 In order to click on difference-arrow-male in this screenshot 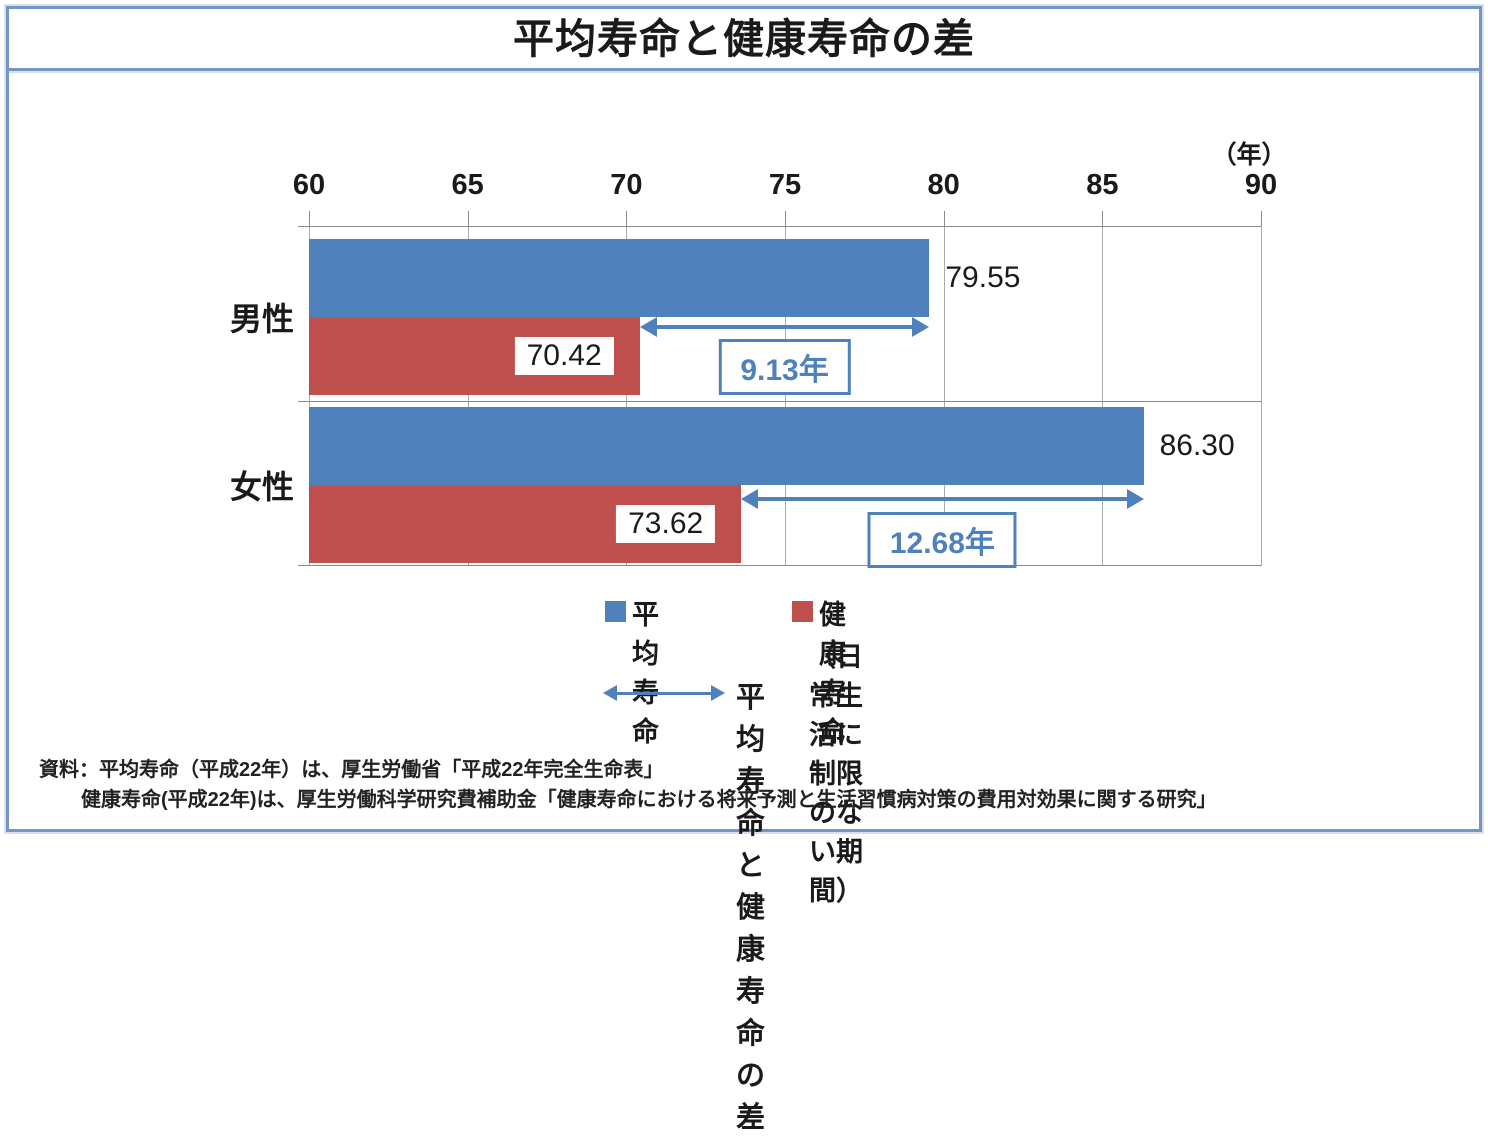, I will do `click(784, 327)`.